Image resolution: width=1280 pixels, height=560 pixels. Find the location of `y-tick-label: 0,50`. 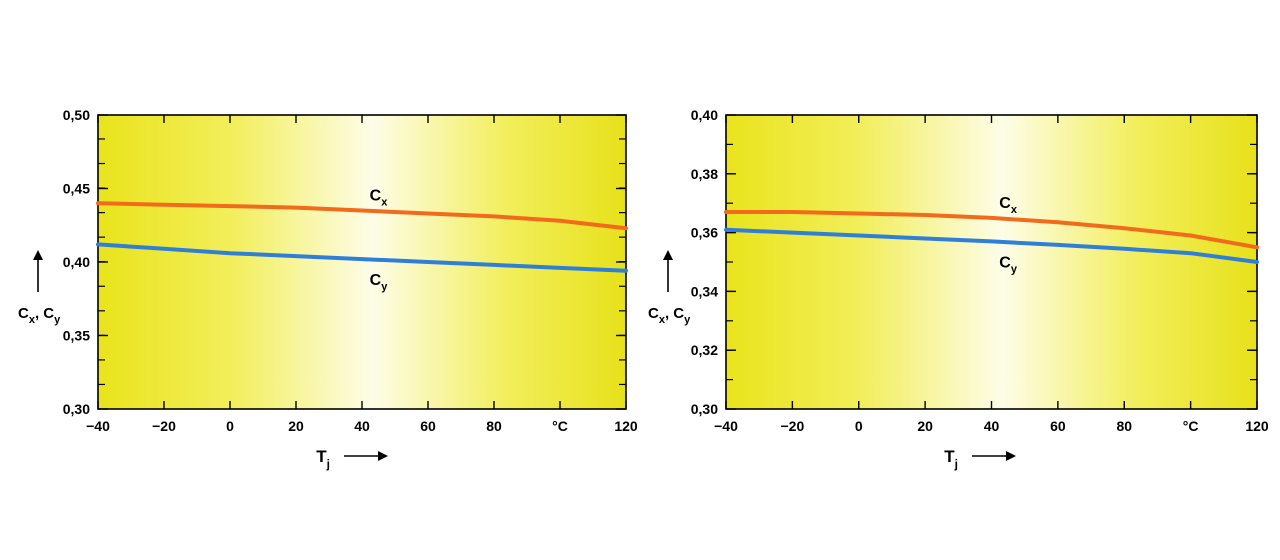

y-tick-label: 0,50 is located at coordinates (76, 115).